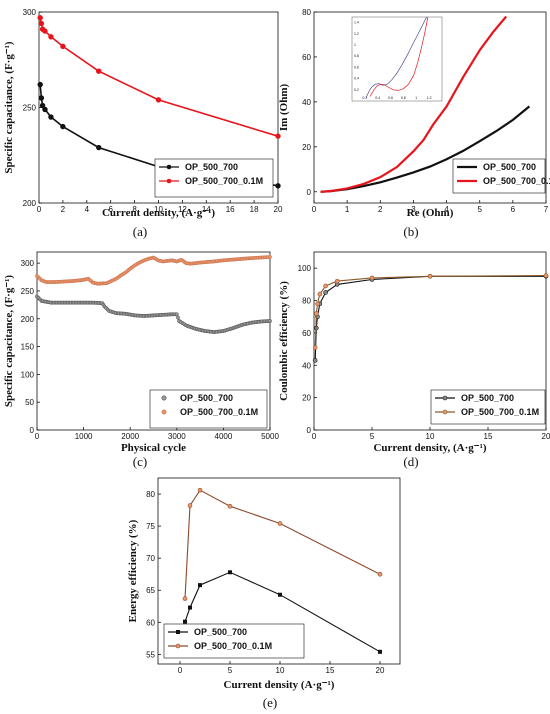 This screenshot has height=714, width=550. I want to click on inset-x-tick-label: 0.8, so click(403, 98).